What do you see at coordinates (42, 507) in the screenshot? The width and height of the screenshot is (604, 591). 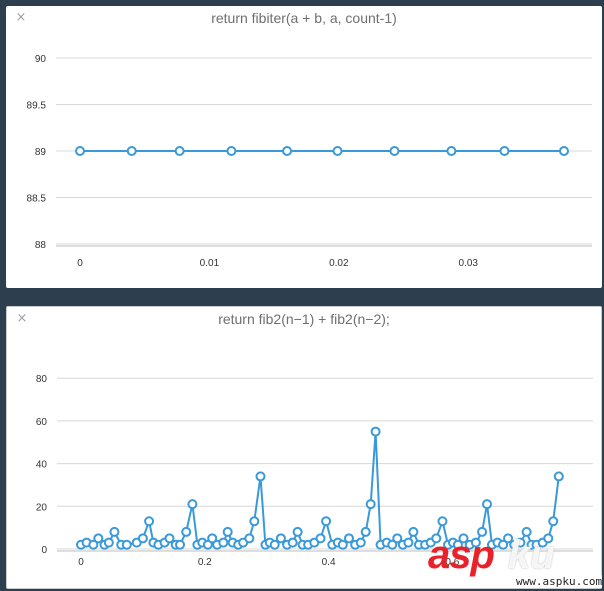 I see `y-tick-label: 20` at bounding box center [42, 507].